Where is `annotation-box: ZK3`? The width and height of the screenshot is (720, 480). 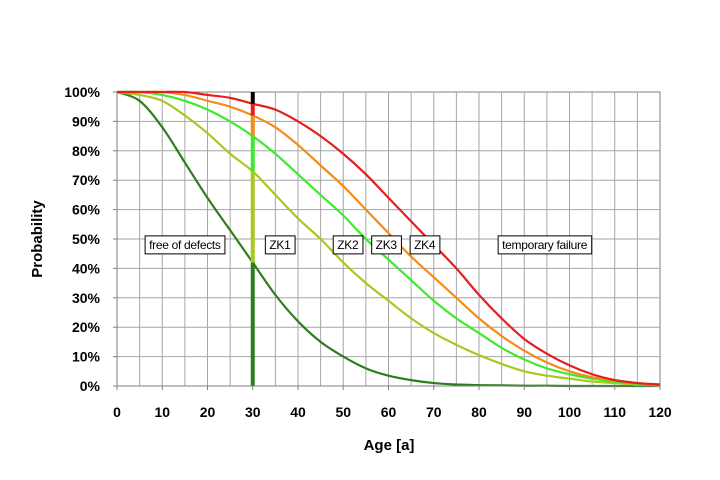
annotation-box: ZK3 is located at coordinates (386, 245).